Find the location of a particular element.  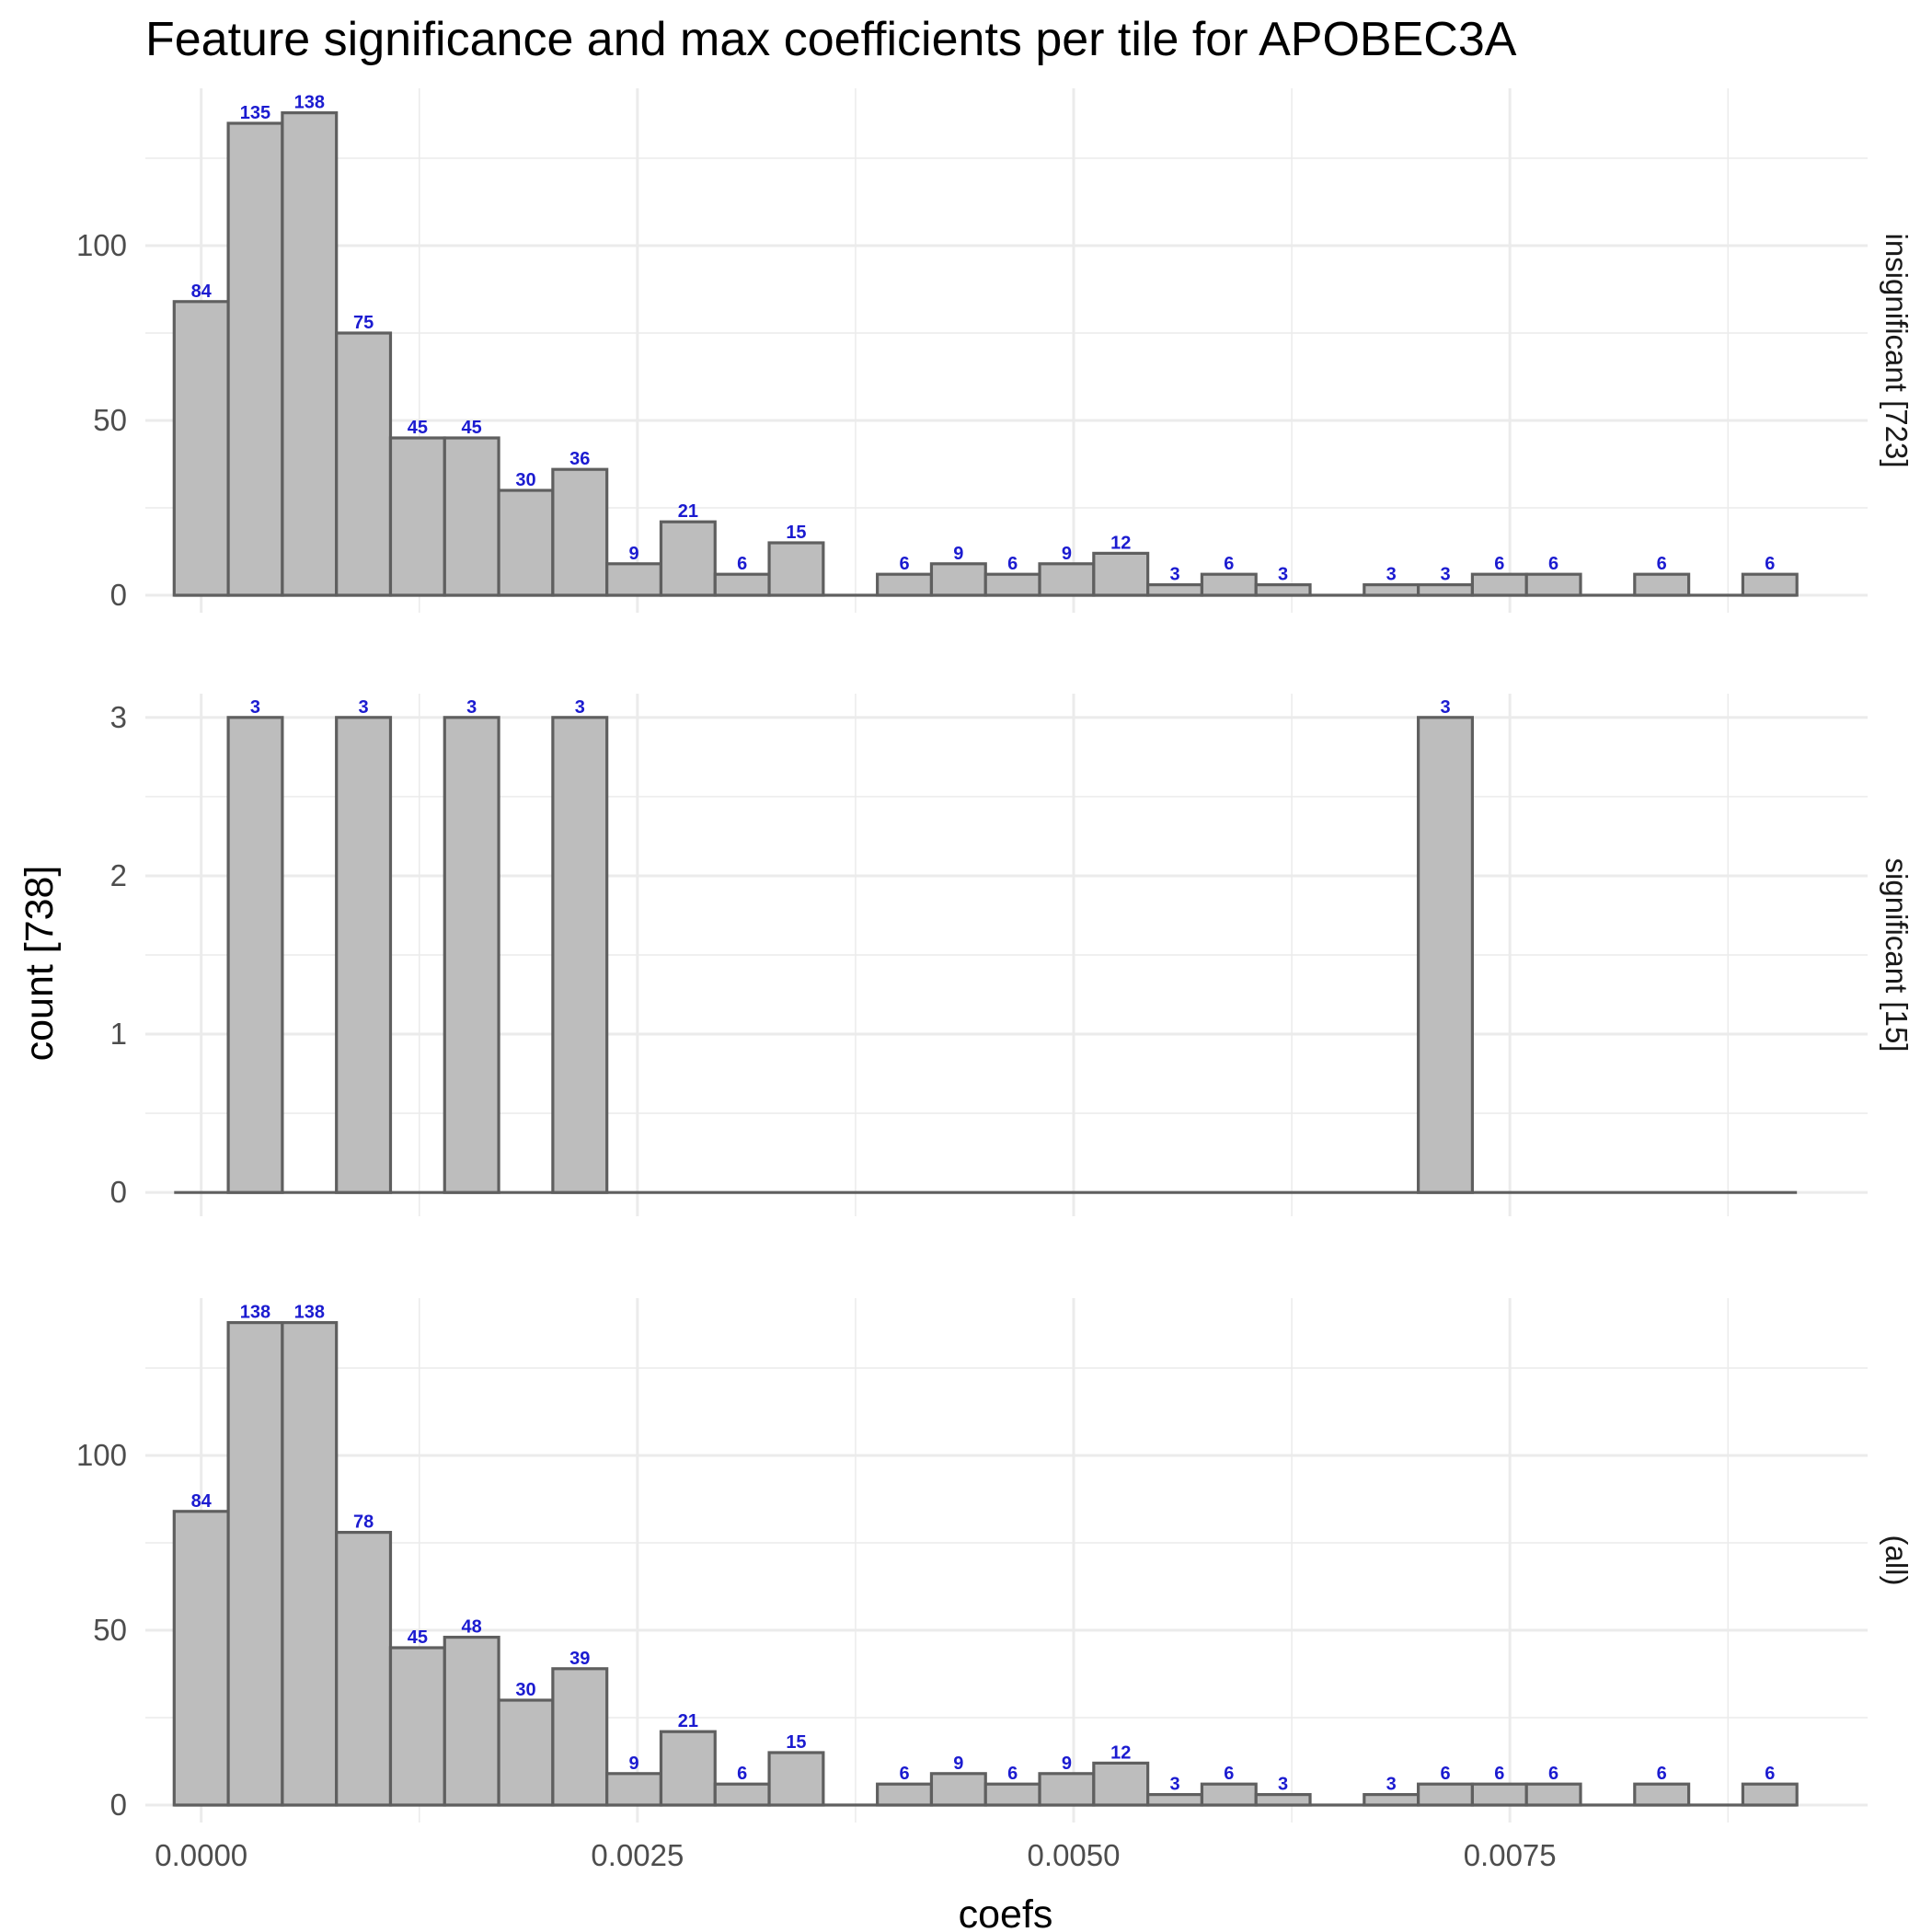

facet-strip-label: insignificant [723] is located at coordinates (1897, 351).